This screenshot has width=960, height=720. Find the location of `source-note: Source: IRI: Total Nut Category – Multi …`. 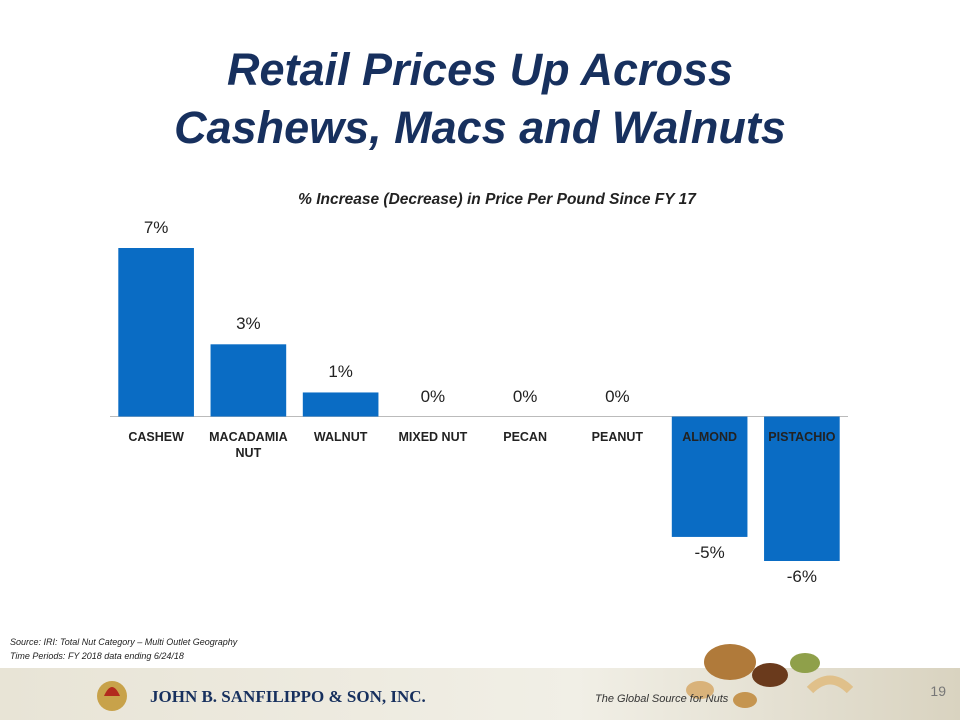

source-note: Source: IRI: Total Nut Category – Multi … is located at coordinates (124, 642).